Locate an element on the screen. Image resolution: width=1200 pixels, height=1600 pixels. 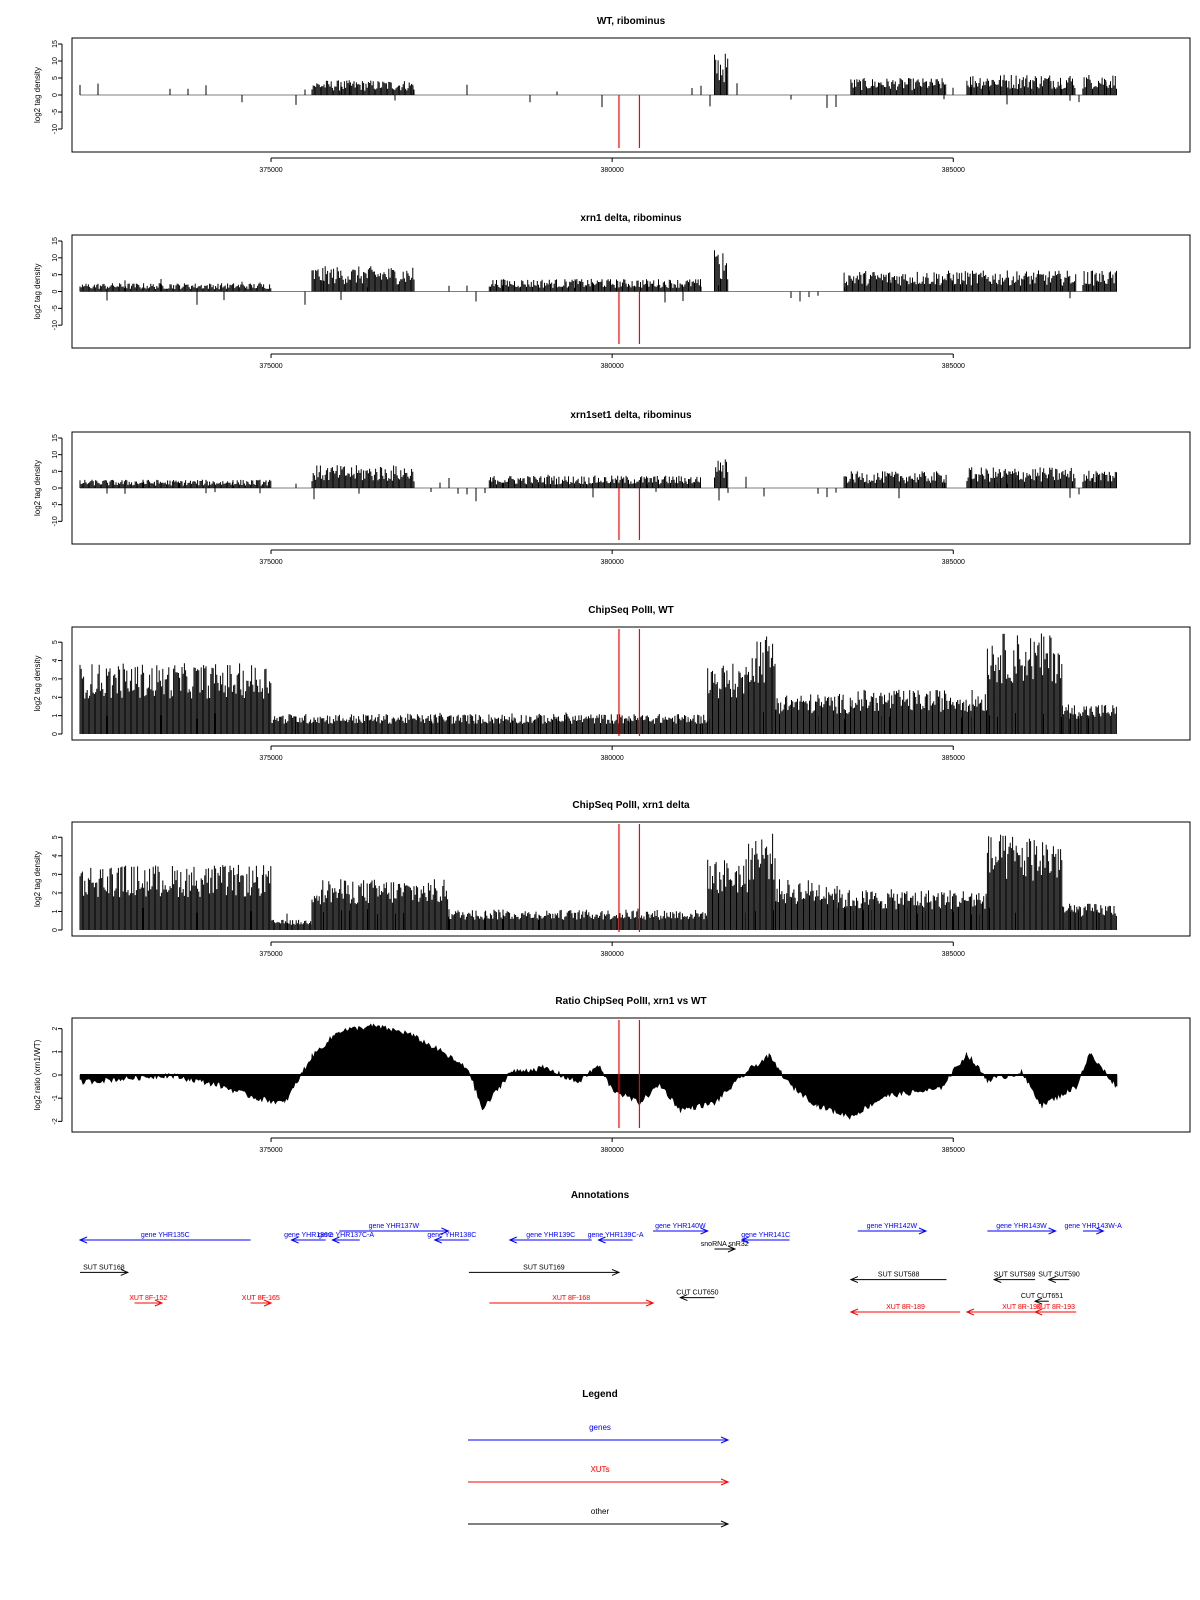
annotation-feature: gene YHR135C is located at coordinates (164, 1238).